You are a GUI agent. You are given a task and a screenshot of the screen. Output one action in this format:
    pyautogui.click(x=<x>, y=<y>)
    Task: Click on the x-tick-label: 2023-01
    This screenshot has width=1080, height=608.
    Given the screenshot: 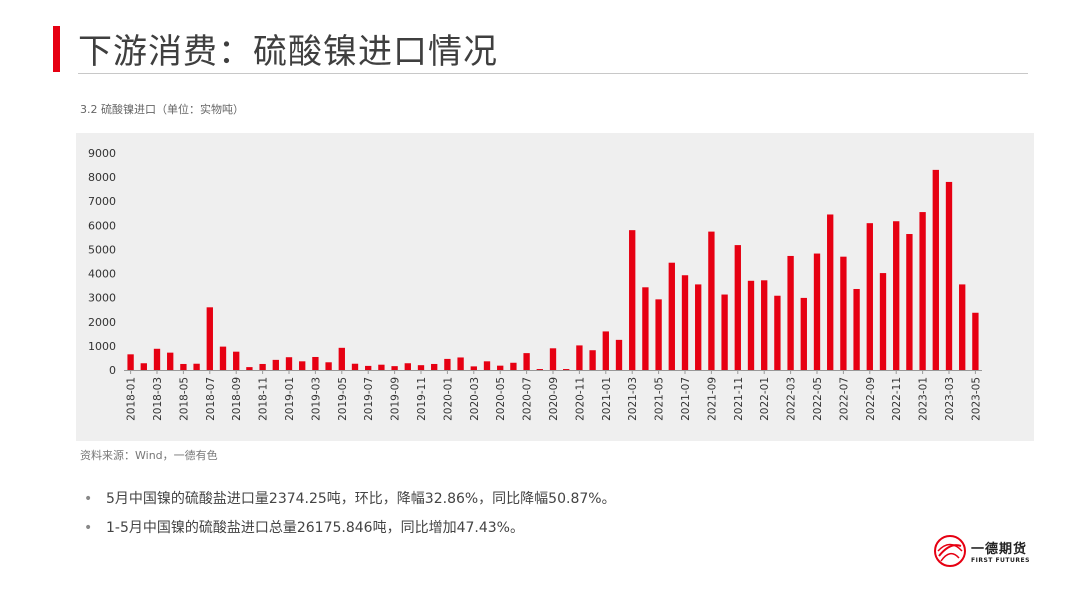 What is the action you would take?
    pyautogui.click(x=924, y=399)
    